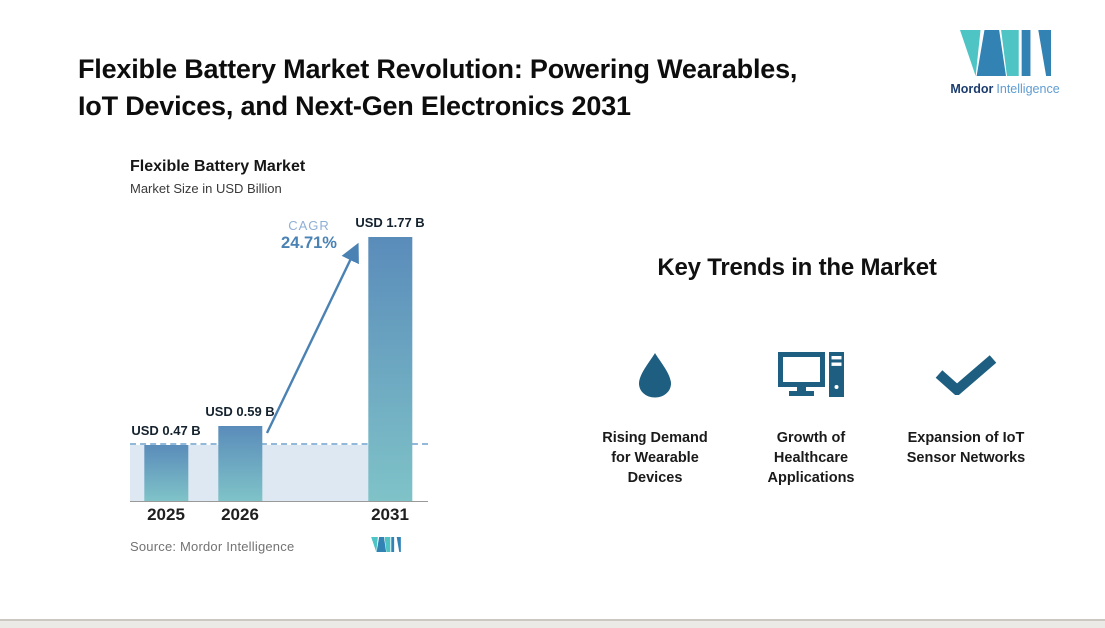 The width and height of the screenshot is (1105, 628). What do you see at coordinates (655, 458) in the screenshot?
I see `trend-label: Rising Demand for Wearable Devices` at bounding box center [655, 458].